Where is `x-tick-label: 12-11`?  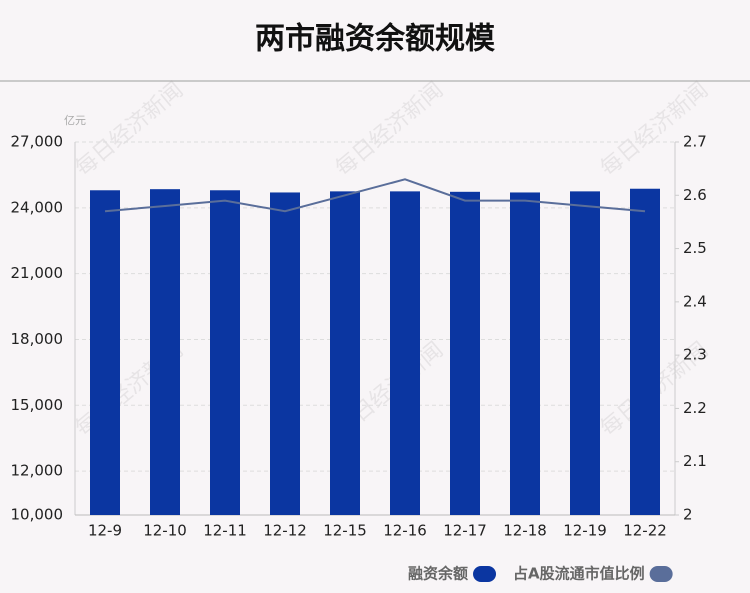
x-tick-label: 12-11 is located at coordinates (225, 531).